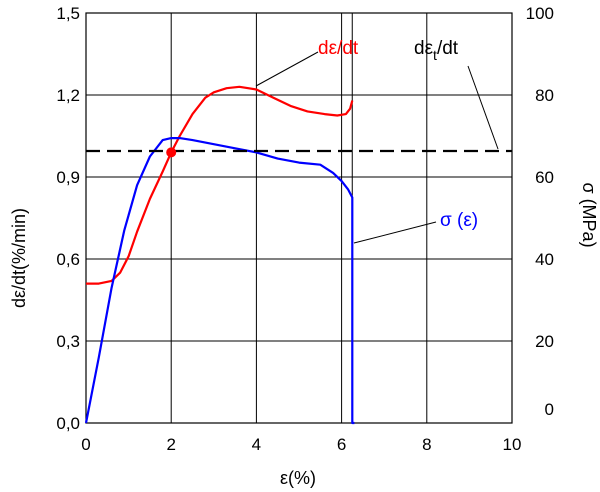 The width and height of the screenshot is (600, 492). Describe the element at coordinates (512, 444) in the screenshot. I see `x-tick-label: 10` at that location.